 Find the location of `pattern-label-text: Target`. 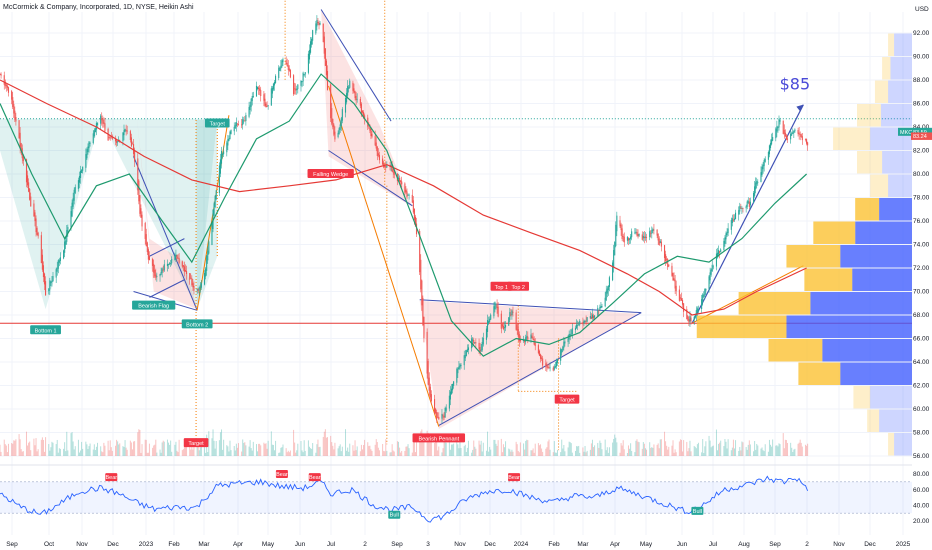

pattern-label-text: Target is located at coordinates (218, 124).